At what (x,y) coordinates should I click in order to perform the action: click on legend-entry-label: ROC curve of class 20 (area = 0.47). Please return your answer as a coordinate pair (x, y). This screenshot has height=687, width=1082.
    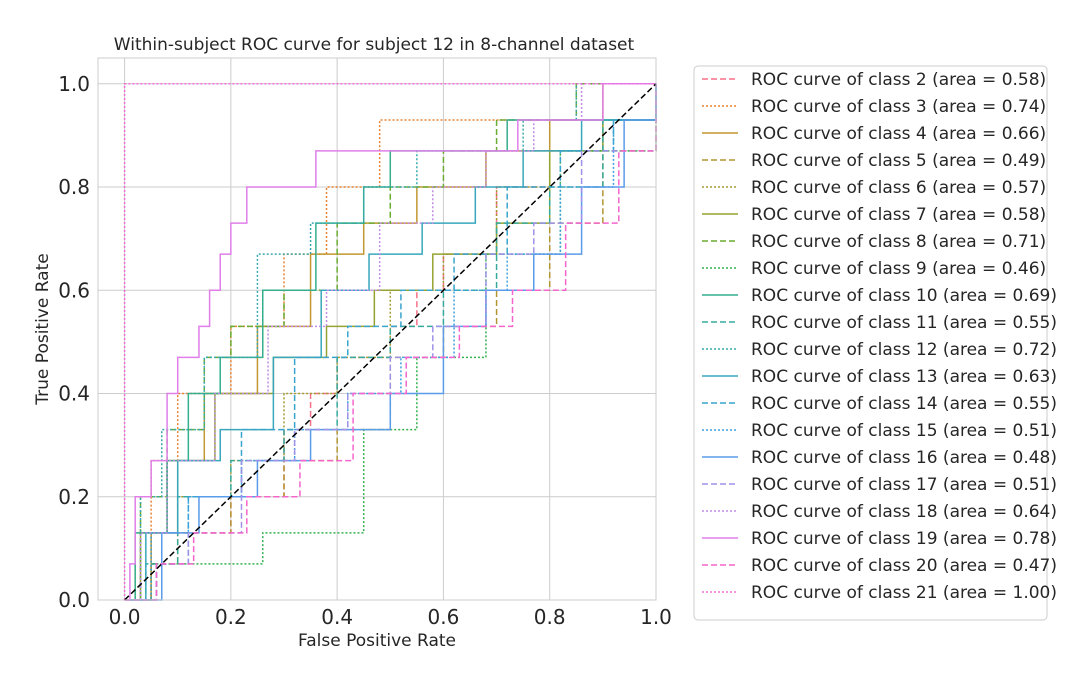
    Looking at the image, I should click on (904, 566).